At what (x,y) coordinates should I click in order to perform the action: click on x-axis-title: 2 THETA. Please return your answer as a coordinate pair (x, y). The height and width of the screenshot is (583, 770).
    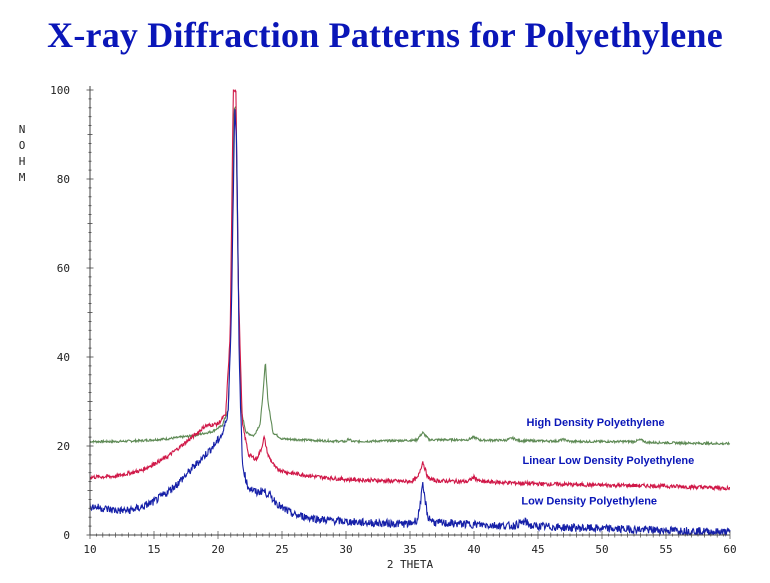
    Looking at the image, I should click on (410, 564).